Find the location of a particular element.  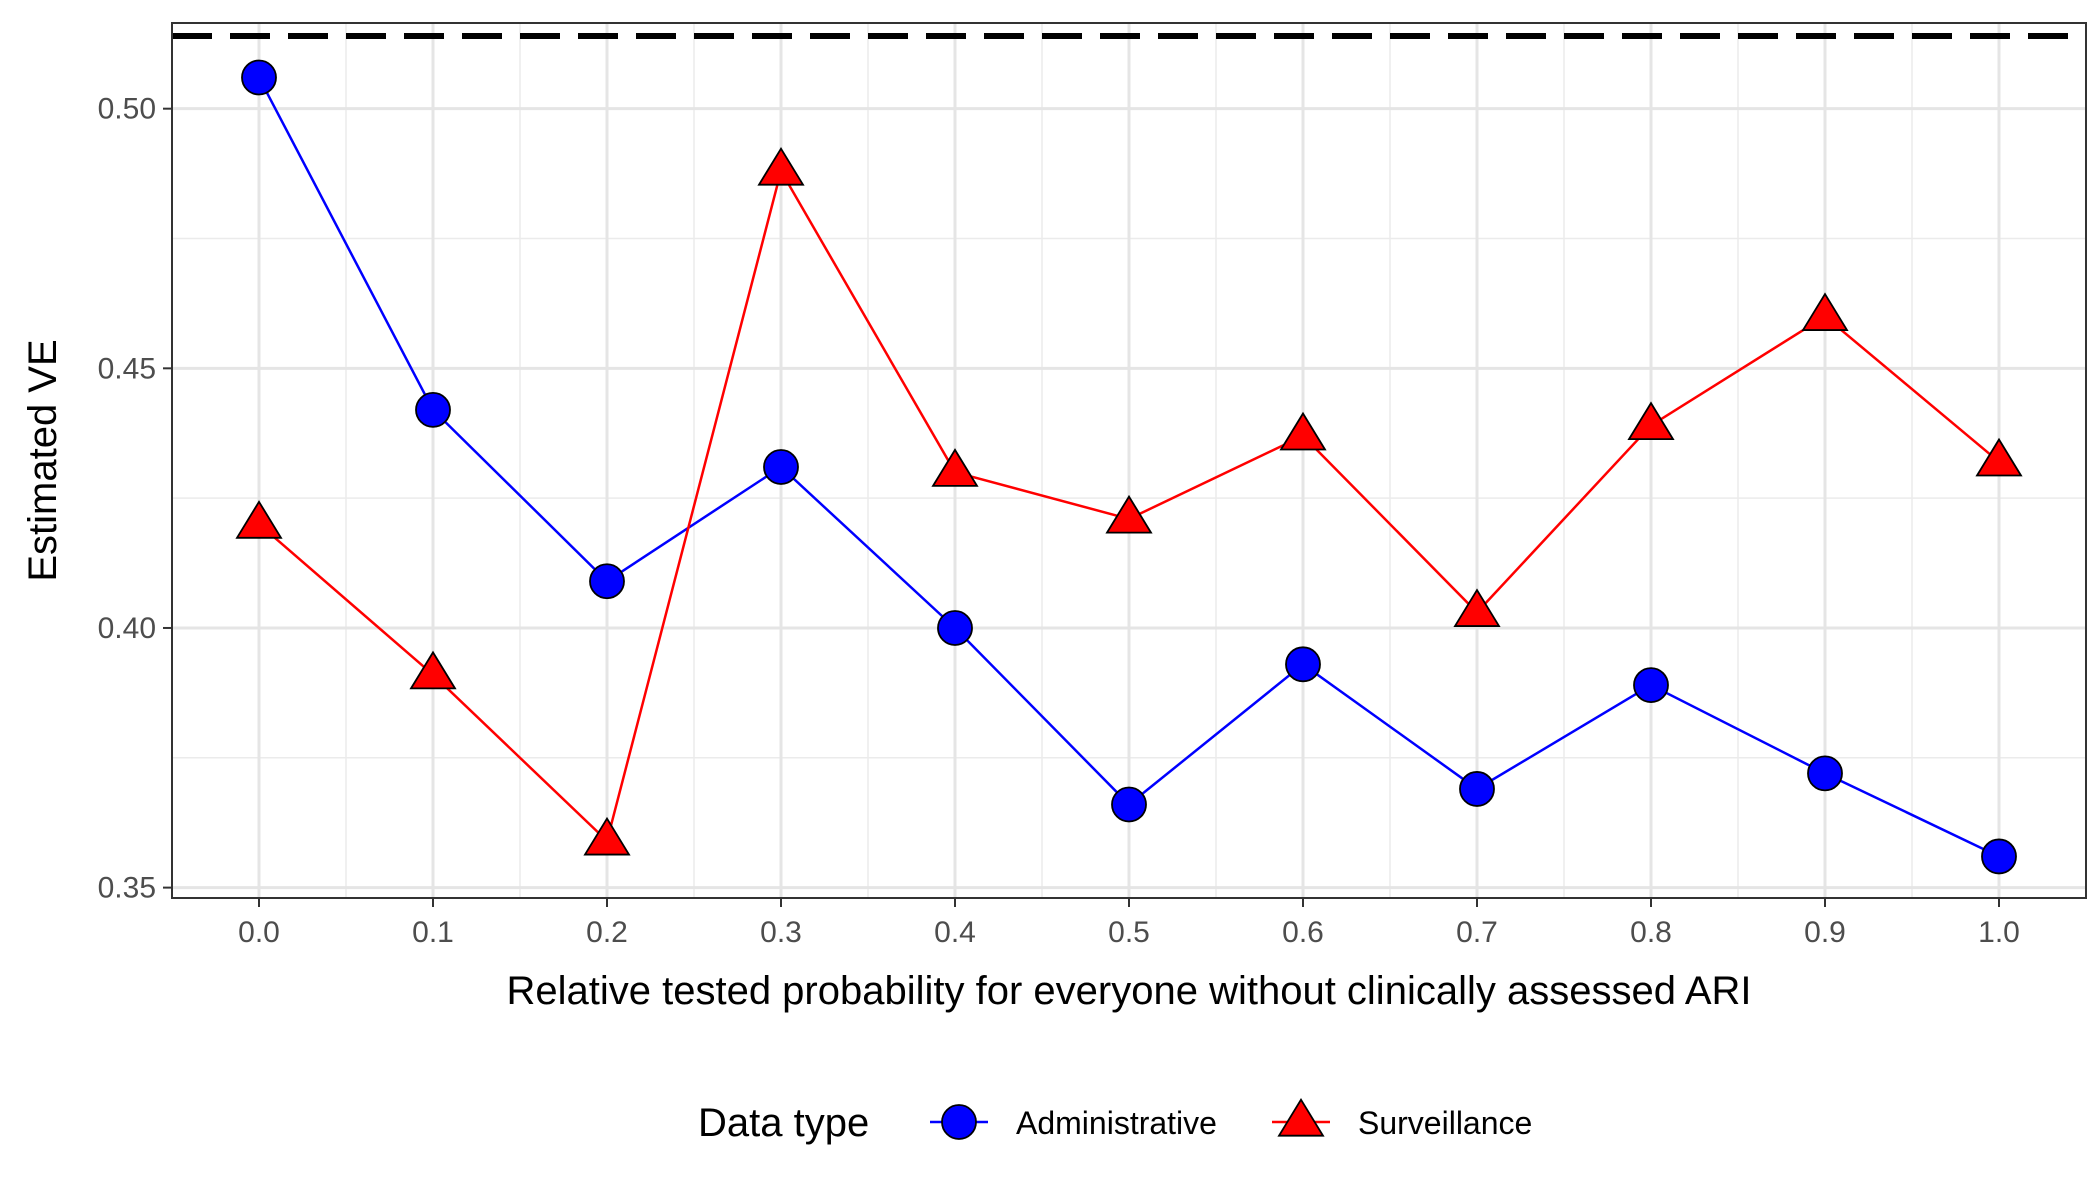

surveillance-legend-marker is located at coordinates (1301, 1117).